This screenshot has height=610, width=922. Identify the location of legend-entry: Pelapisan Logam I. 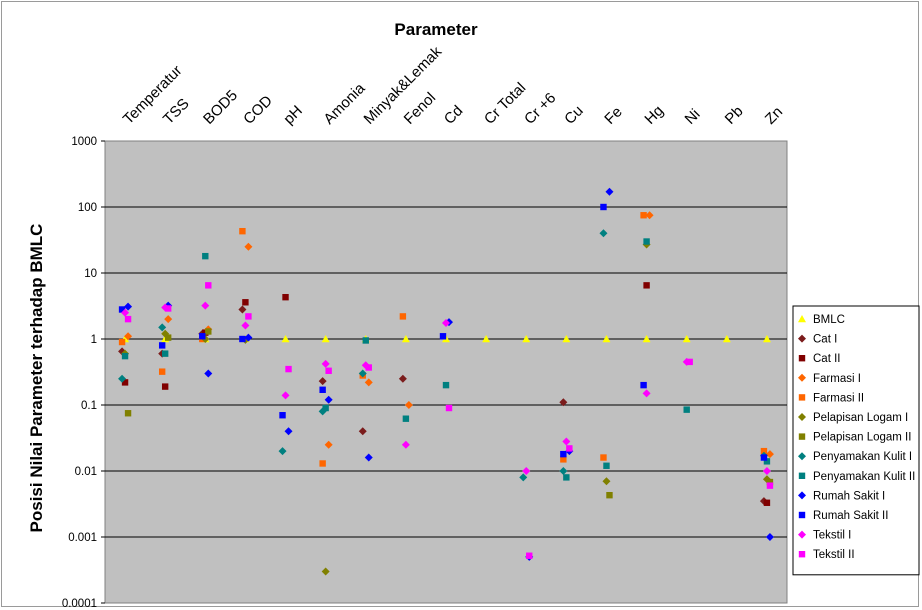
(860, 418).